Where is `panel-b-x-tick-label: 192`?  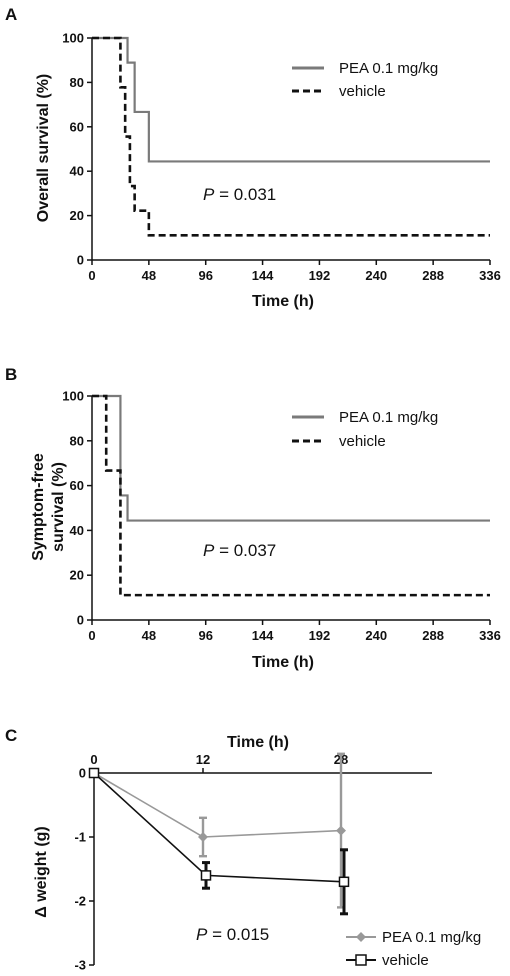
panel-b-x-tick-label: 192 is located at coordinates (320, 635).